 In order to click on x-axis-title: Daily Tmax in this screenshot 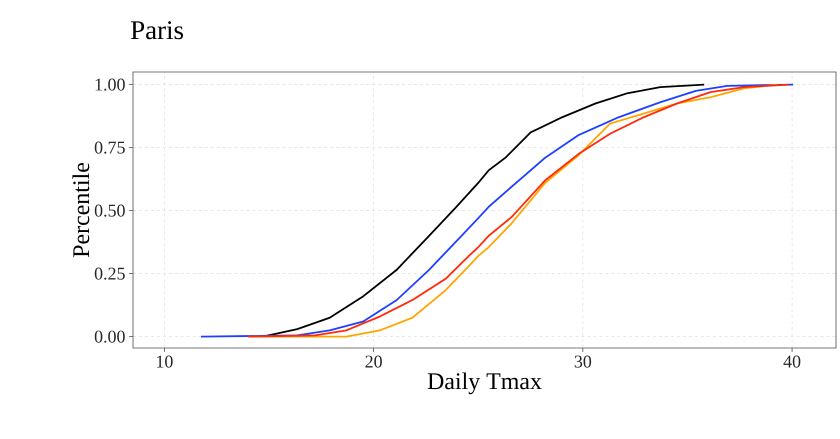, I will do `click(485, 383)`.